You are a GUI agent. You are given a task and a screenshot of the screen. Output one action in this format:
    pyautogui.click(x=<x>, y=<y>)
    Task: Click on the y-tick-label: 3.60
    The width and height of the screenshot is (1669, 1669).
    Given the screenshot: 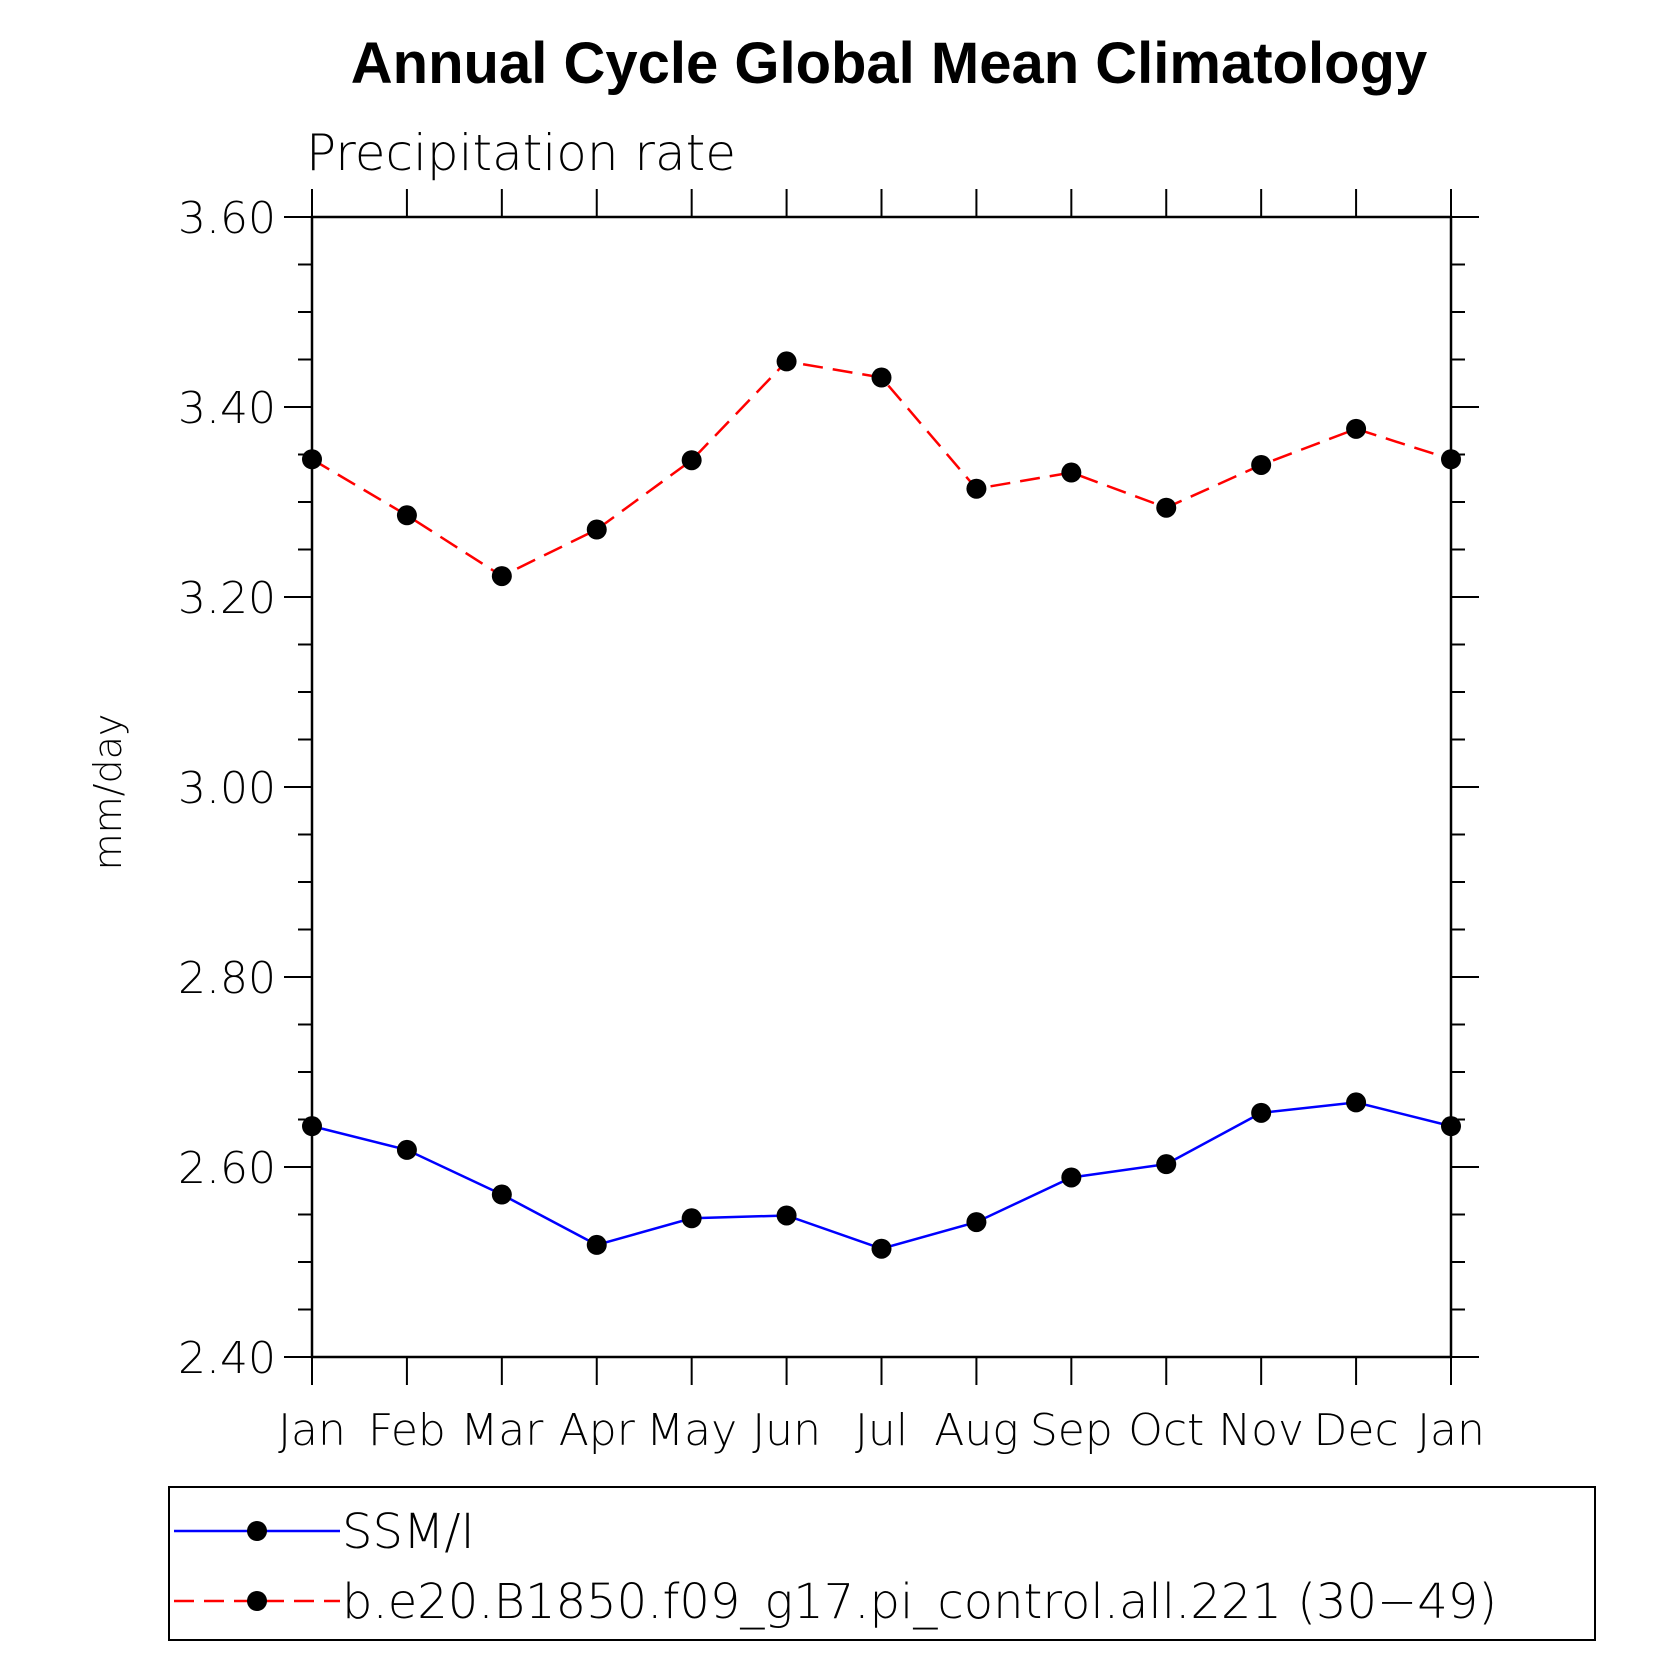 What is the action you would take?
    pyautogui.click(x=227, y=218)
    